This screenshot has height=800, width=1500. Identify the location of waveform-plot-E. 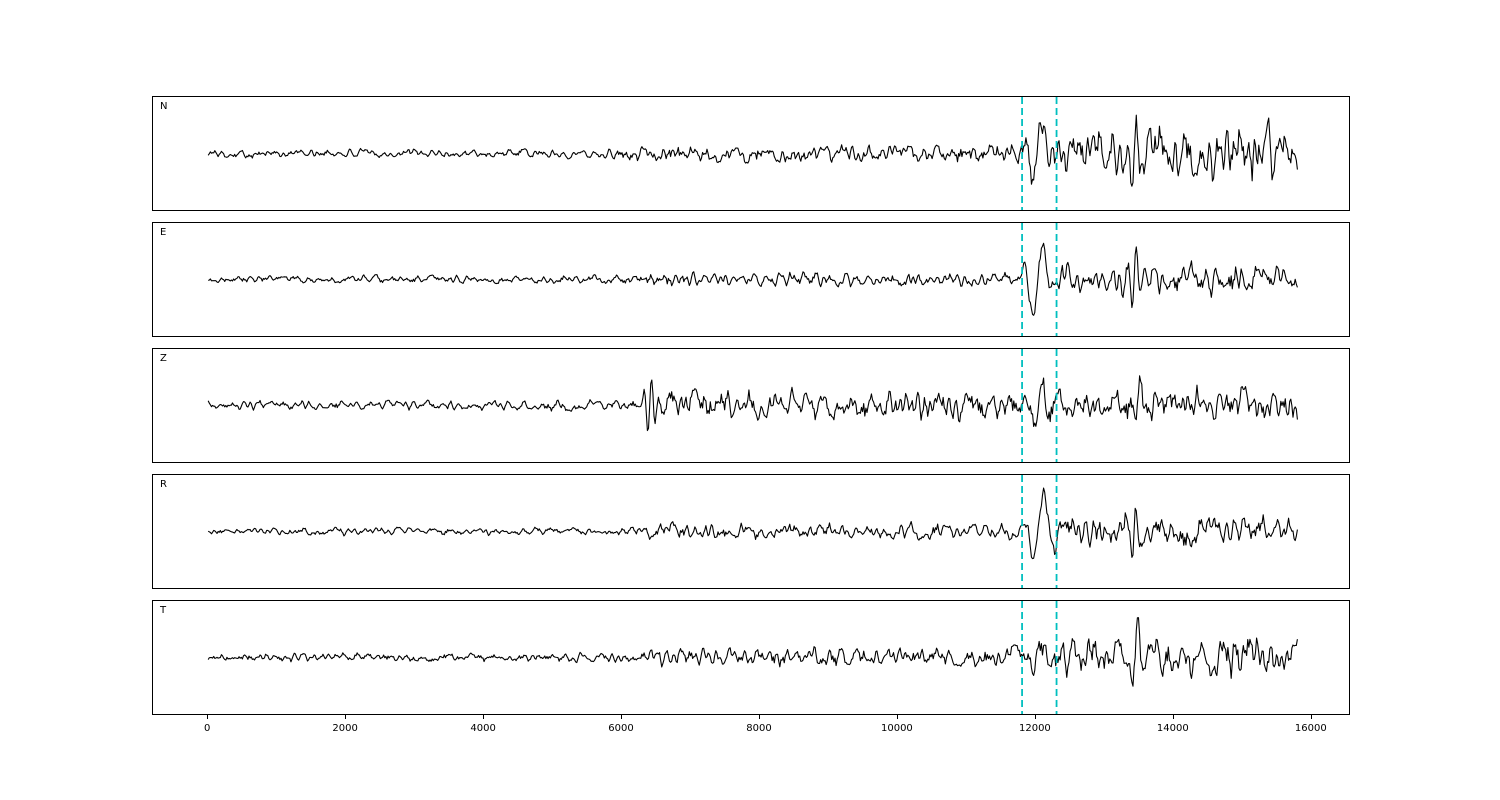
(753, 279).